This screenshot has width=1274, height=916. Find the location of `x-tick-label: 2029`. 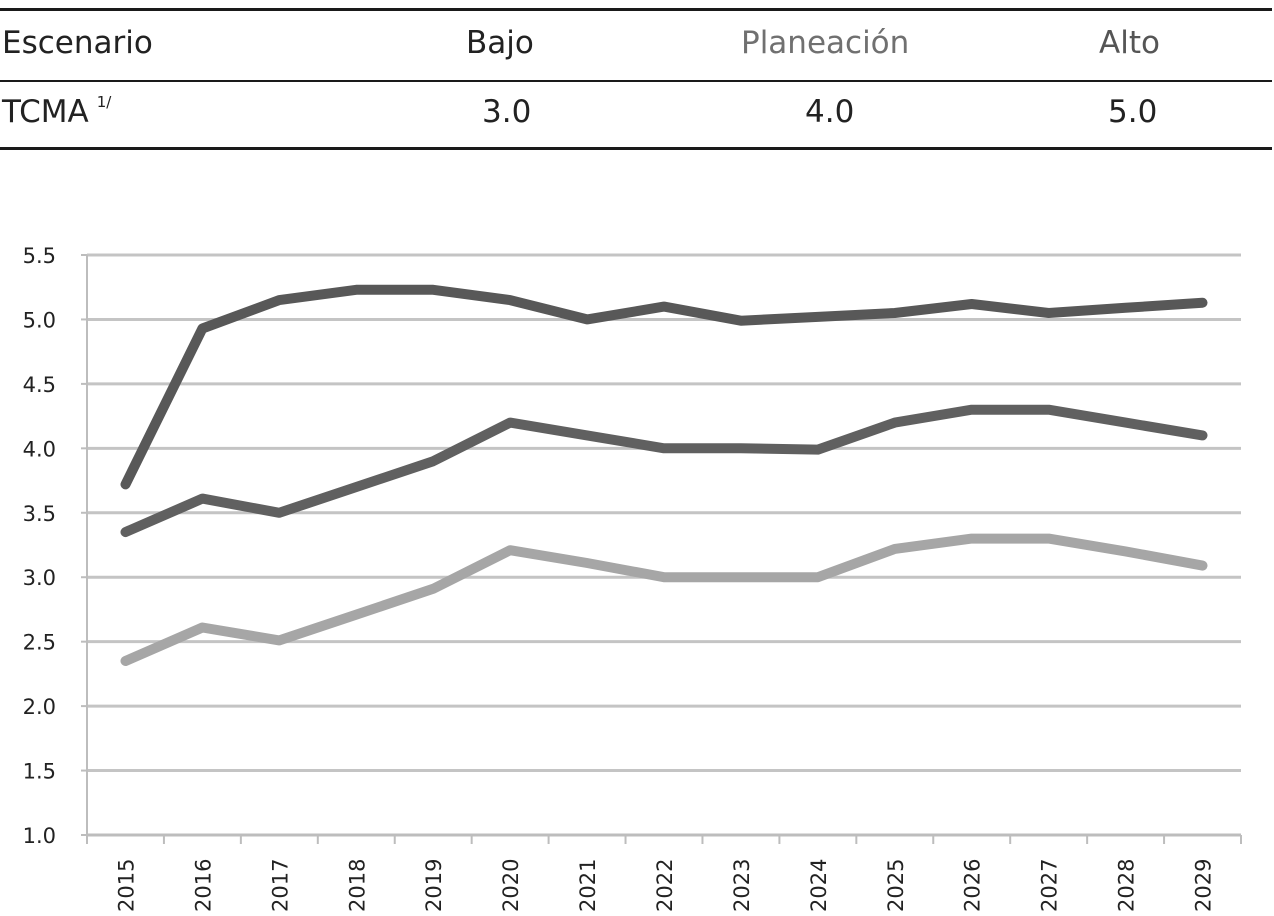

x-tick-label: 2029 is located at coordinates (1204, 885).